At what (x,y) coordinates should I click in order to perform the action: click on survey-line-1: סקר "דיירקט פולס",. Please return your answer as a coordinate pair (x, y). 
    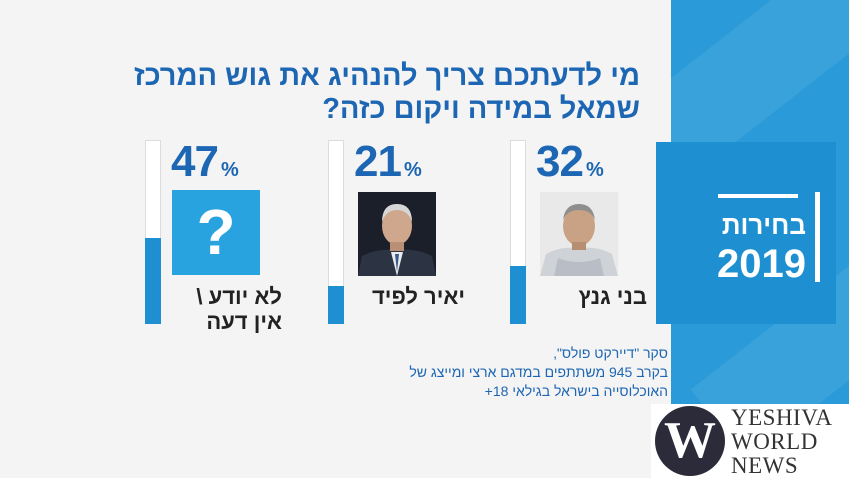
    Looking at the image, I should click on (610, 353).